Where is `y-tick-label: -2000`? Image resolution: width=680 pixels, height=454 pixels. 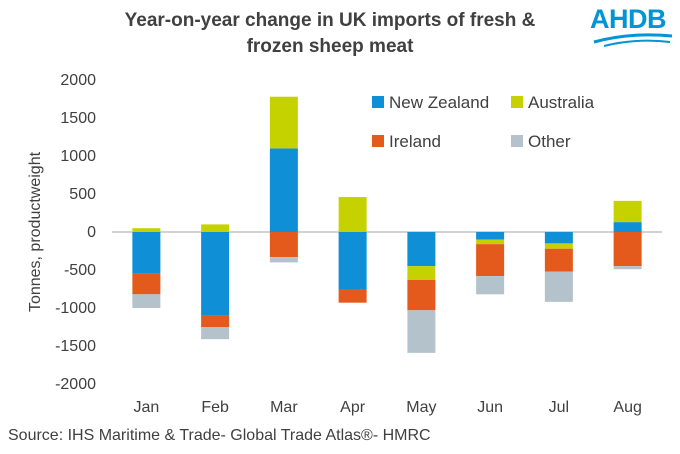 y-tick-label: -2000 is located at coordinates (75, 384).